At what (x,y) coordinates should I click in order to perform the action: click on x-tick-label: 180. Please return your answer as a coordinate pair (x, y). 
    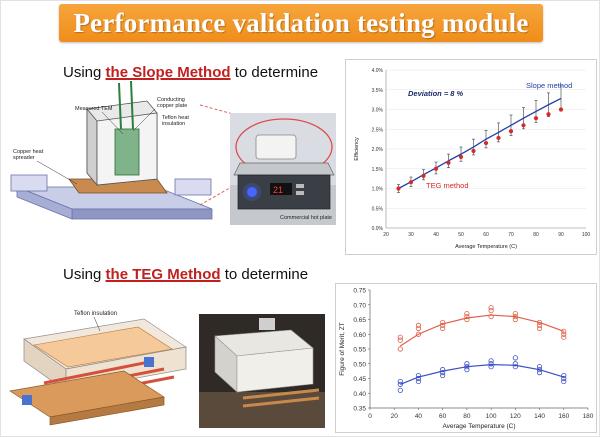
    Looking at the image, I should click on (588, 416).